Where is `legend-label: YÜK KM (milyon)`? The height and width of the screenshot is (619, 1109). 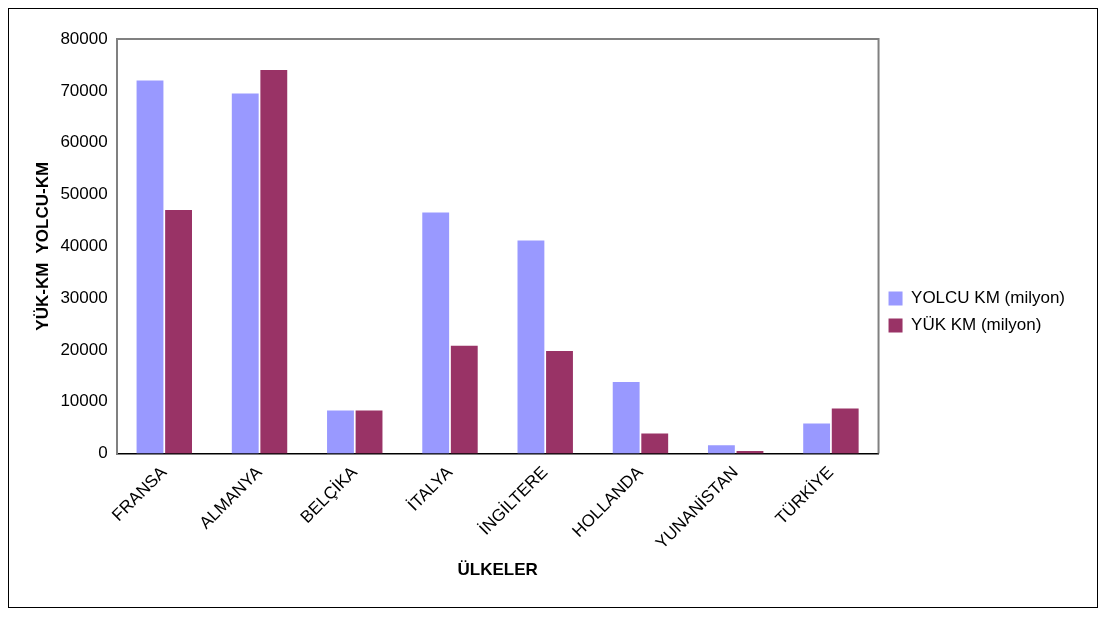 legend-label: YÜK KM (milyon) is located at coordinates (976, 325).